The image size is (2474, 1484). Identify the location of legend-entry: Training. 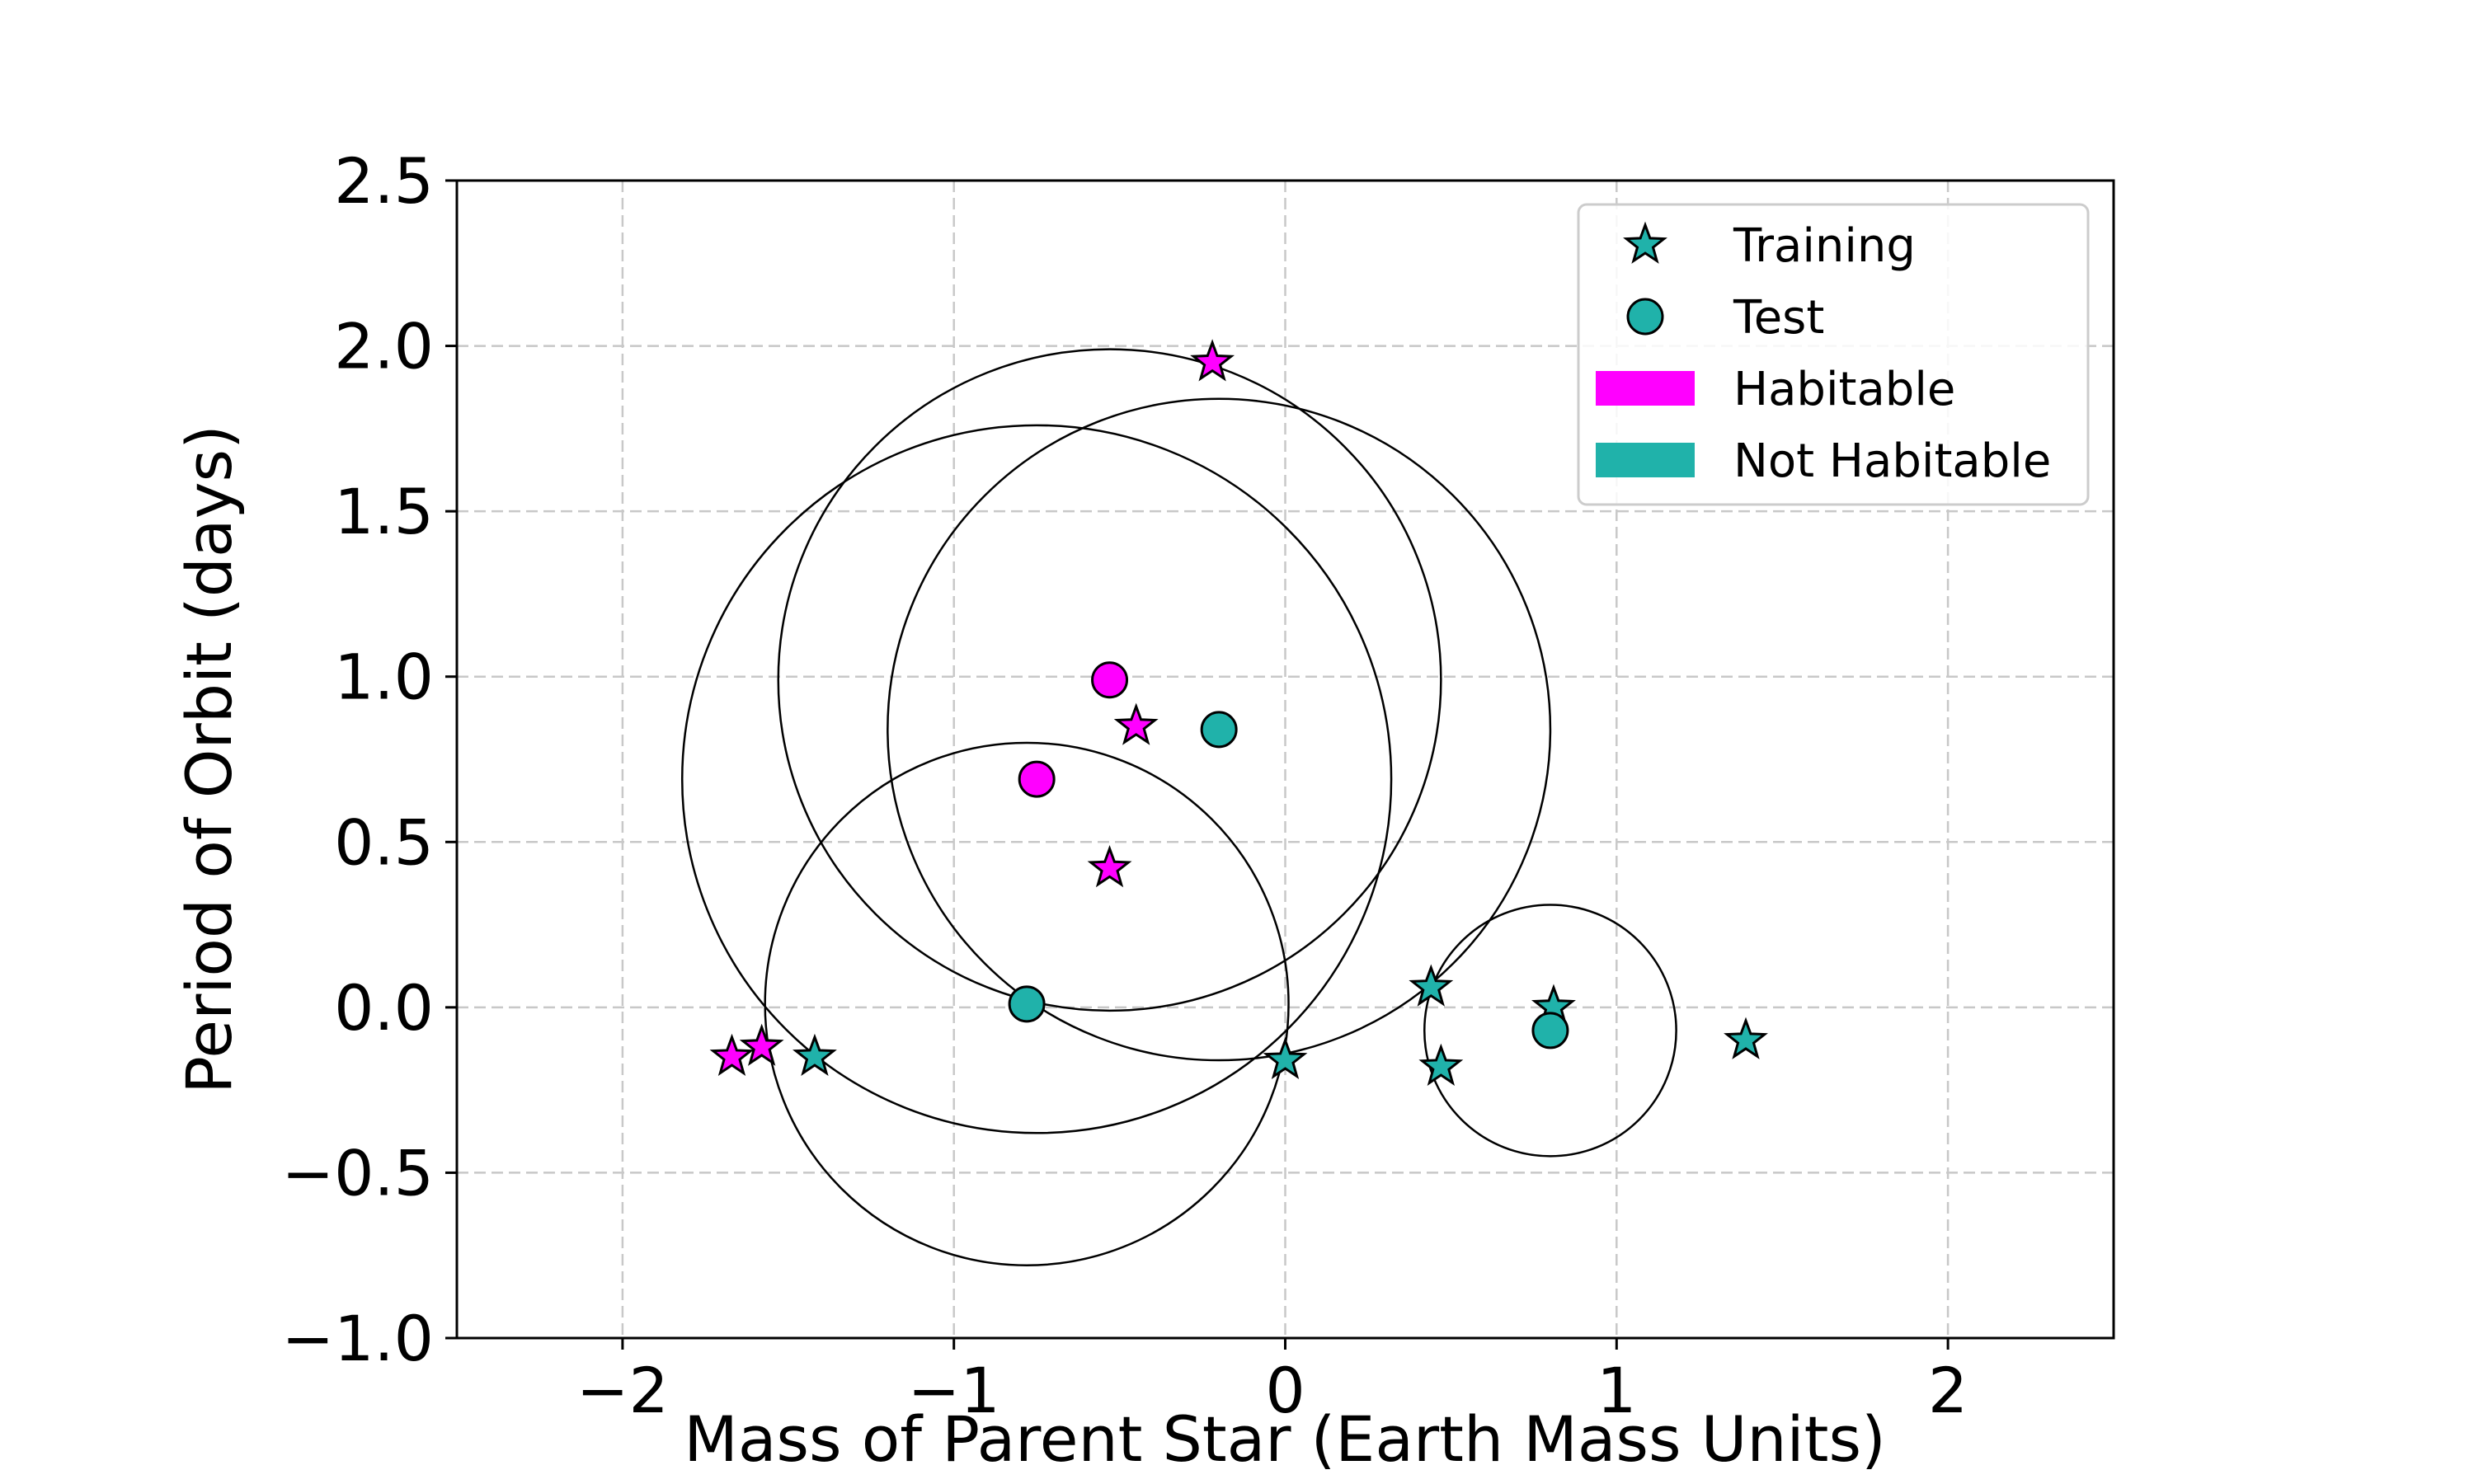
(1769, 246).